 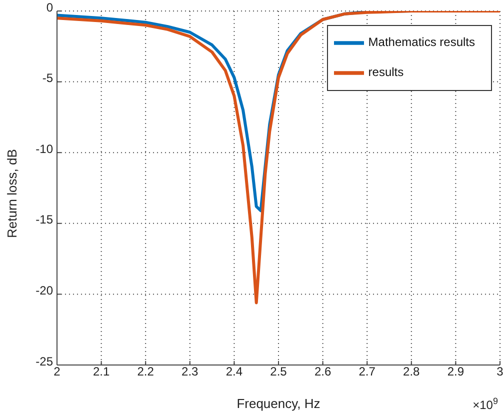 What do you see at coordinates (145, 371) in the screenshot?
I see `x-tick-label: 2.2` at bounding box center [145, 371].